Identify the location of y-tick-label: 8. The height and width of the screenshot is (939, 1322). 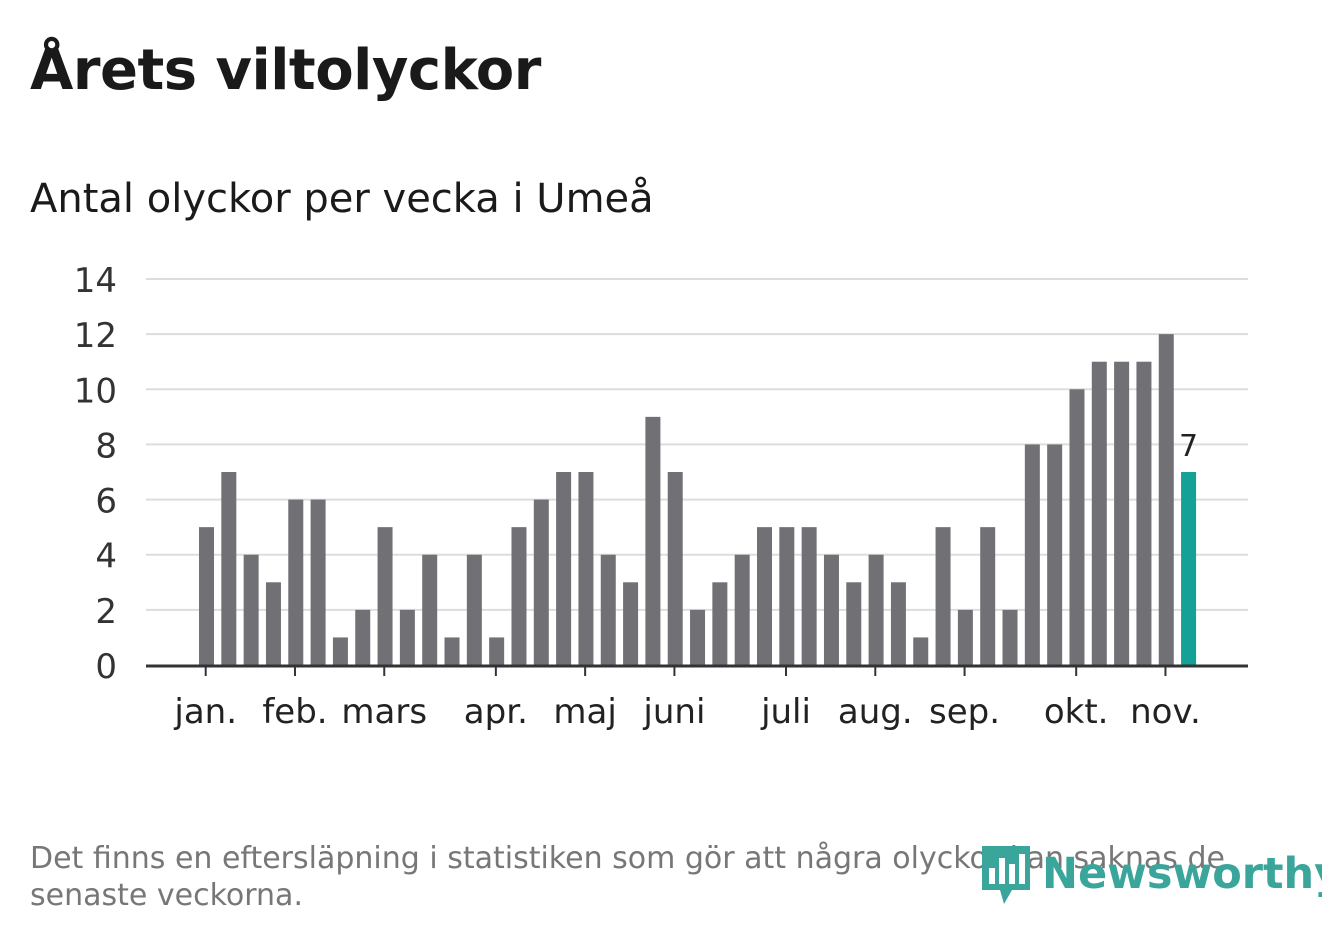
(106, 446).